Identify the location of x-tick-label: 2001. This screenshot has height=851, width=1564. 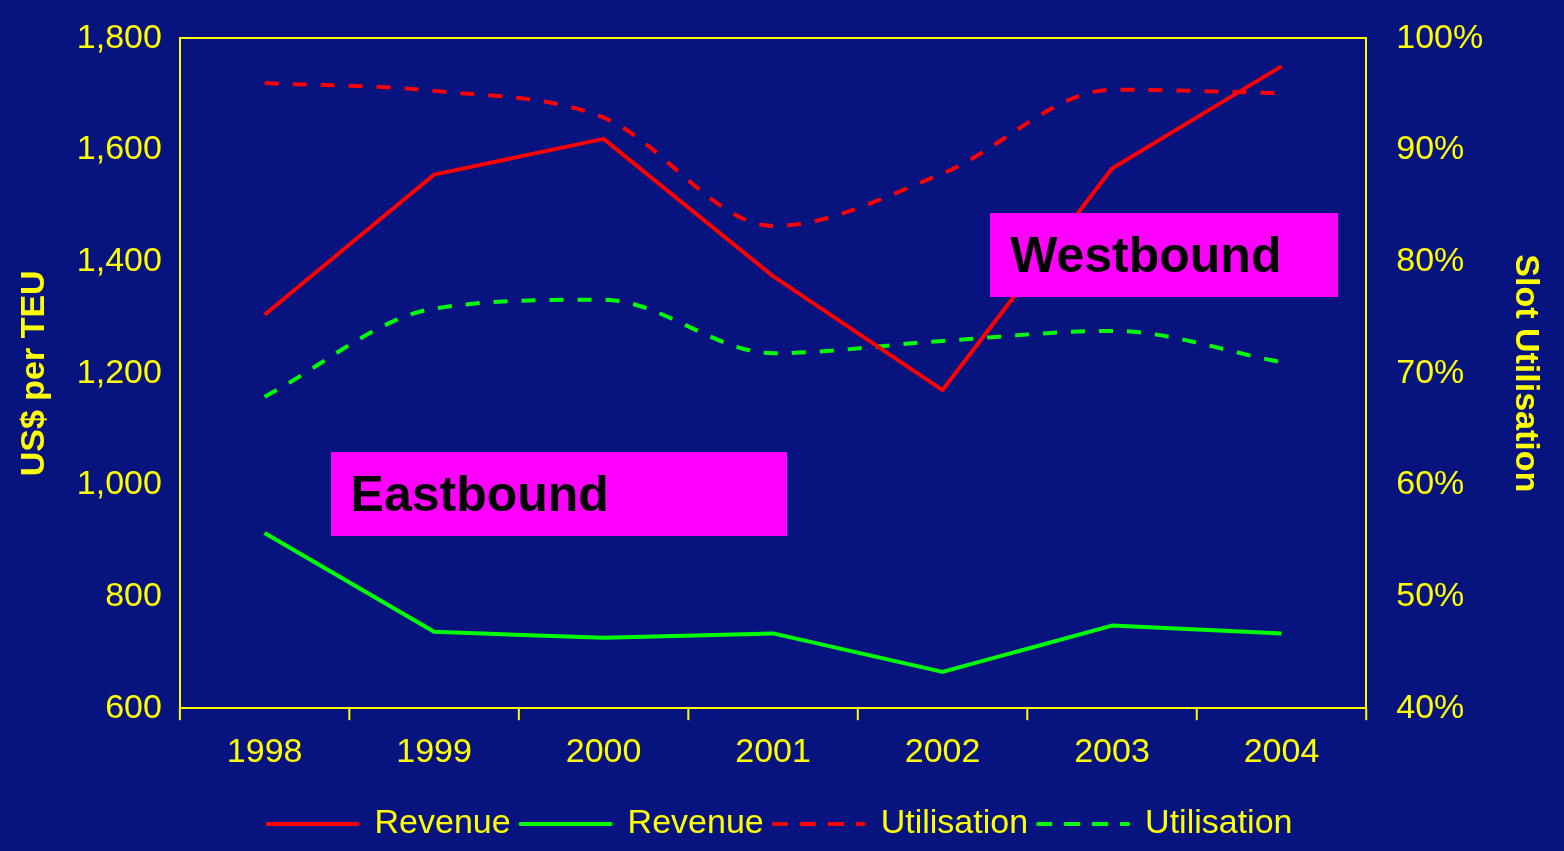
(773, 749).